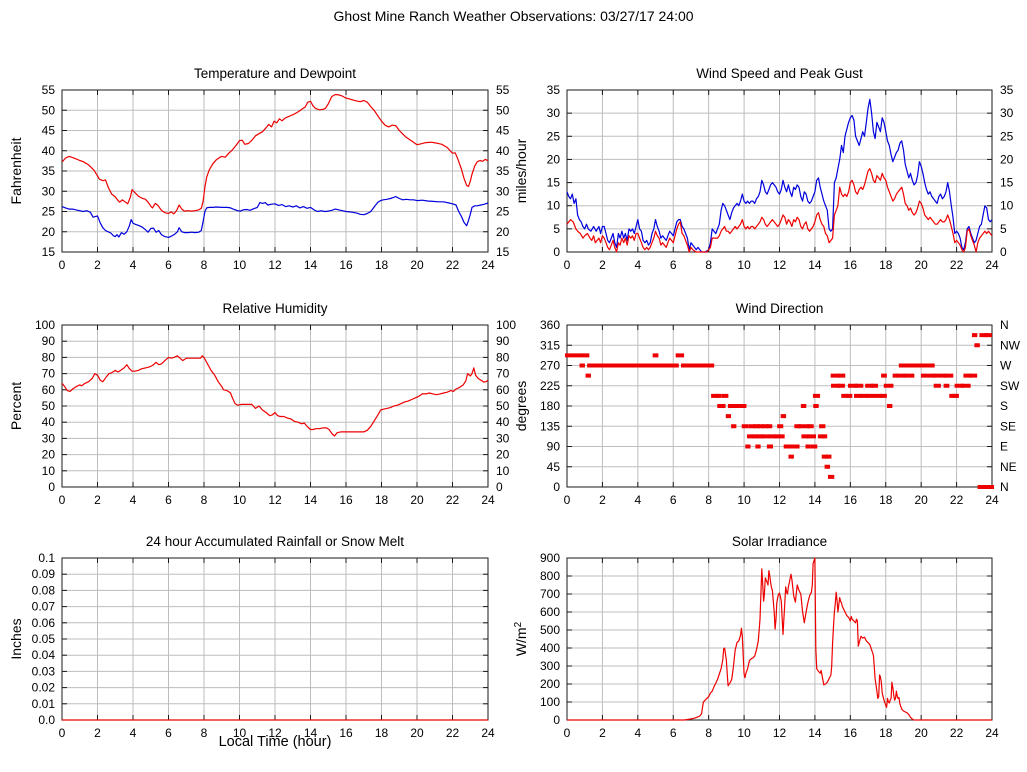 This screenshot has width=1027, height=772. What do you see at coordinates (46, 720) in the screenshot?
I see `svg-text: 0.0` at bounding box center [46, 720].